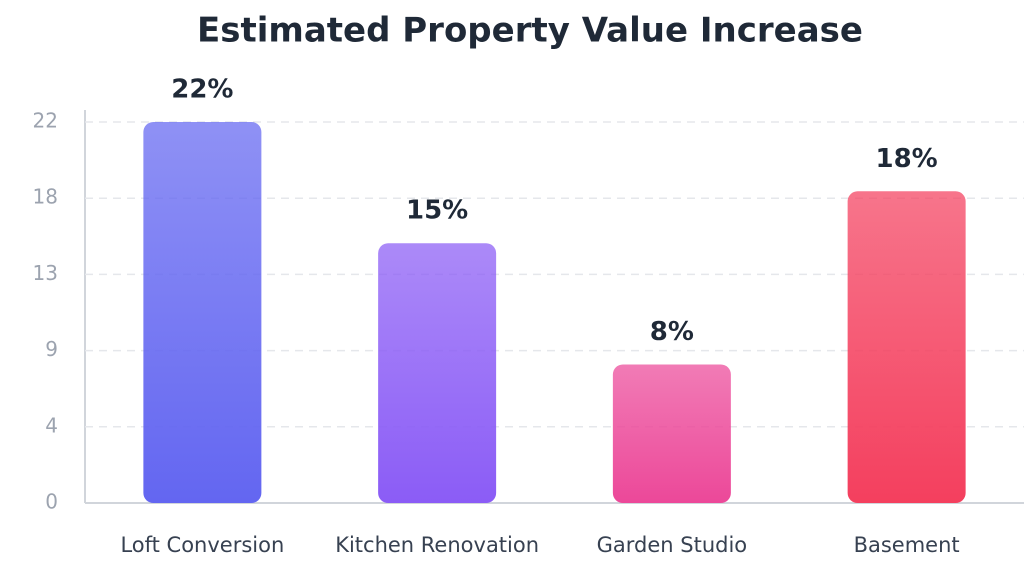 The width and height of the screenshot is (1024, 573). I want to click on chart-title: Estimated Property Value Increase, so click(530, 31).